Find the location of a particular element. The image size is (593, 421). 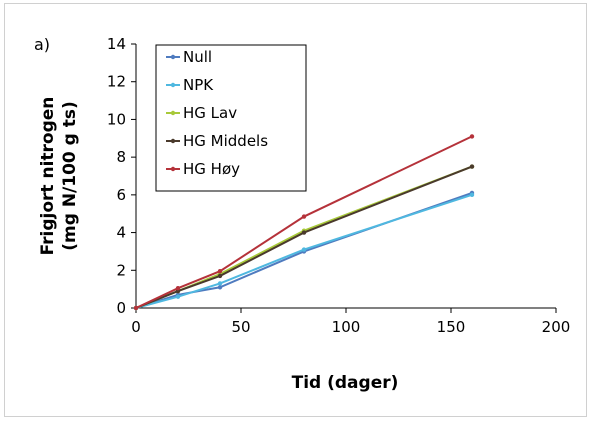

legend-label: HG Høy is located at coordinates (211, 169).